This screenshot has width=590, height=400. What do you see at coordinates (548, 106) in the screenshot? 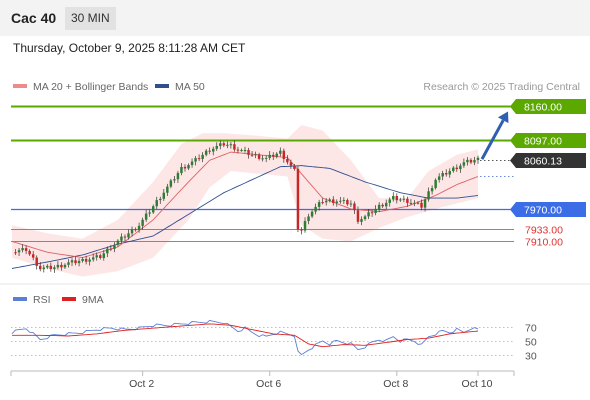
I see `level-tag-0: 8160.00` at bounding box center [548, 106].